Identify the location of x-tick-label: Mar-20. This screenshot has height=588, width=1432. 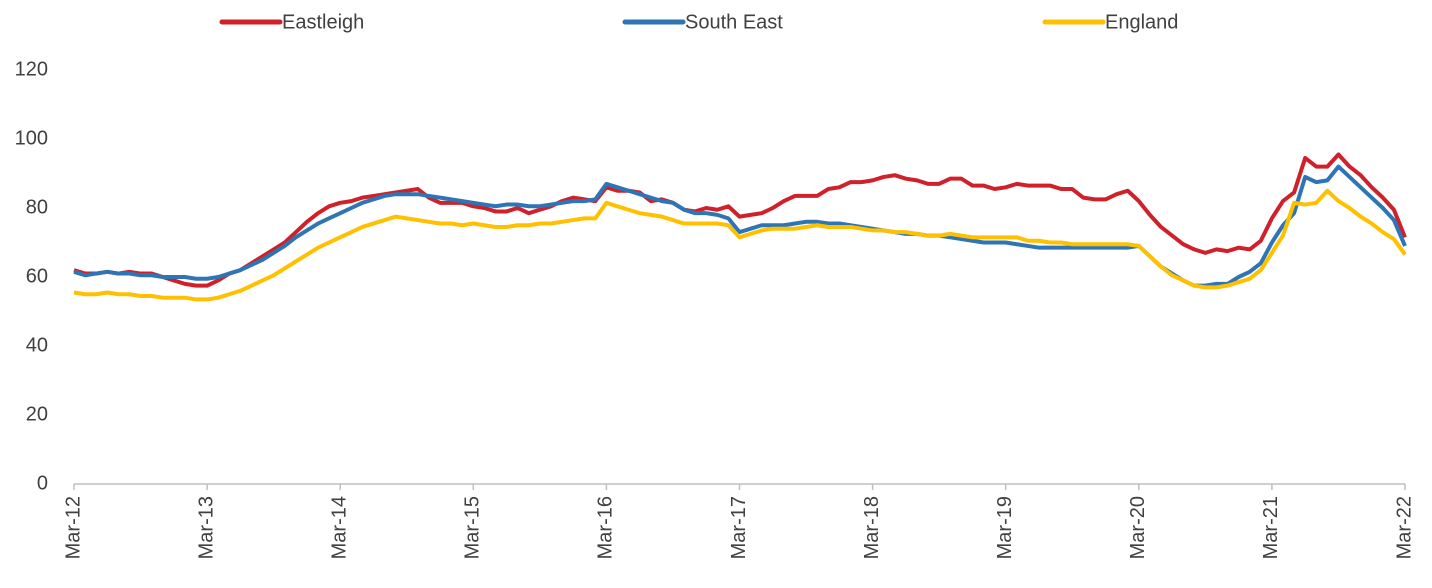
(1138, 527).